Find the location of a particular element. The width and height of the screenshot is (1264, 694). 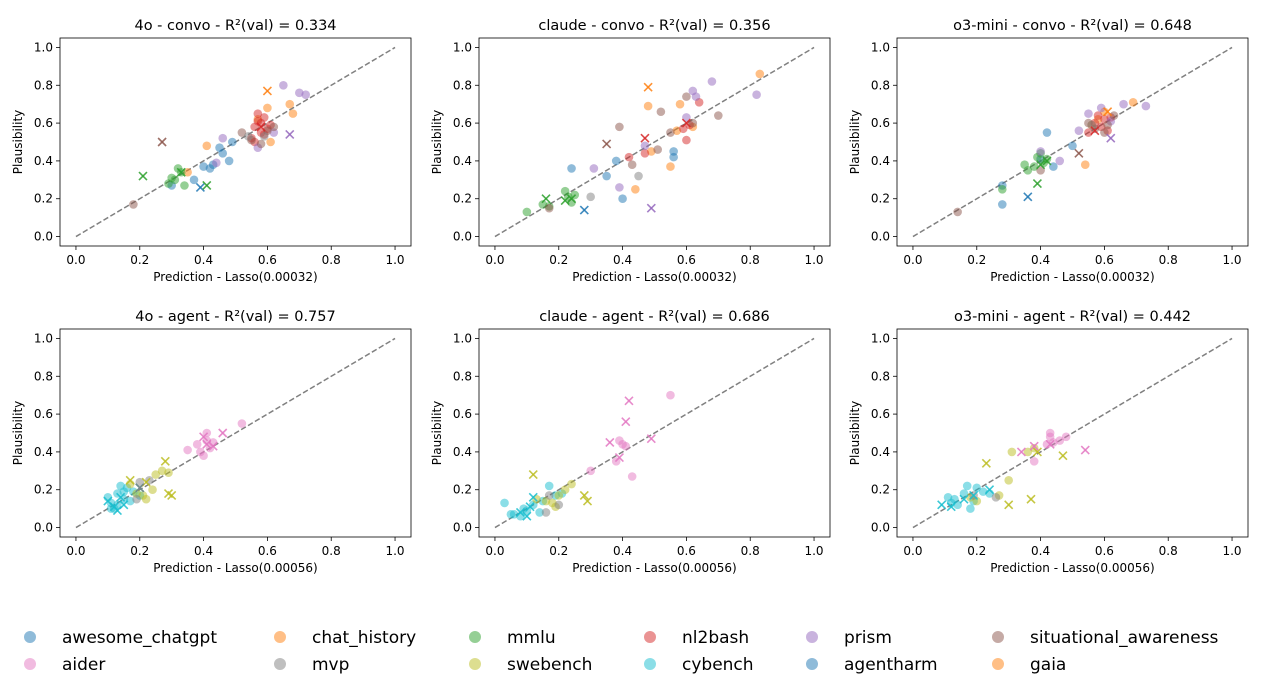

point-x-prism is located at coordinates (290, 134).